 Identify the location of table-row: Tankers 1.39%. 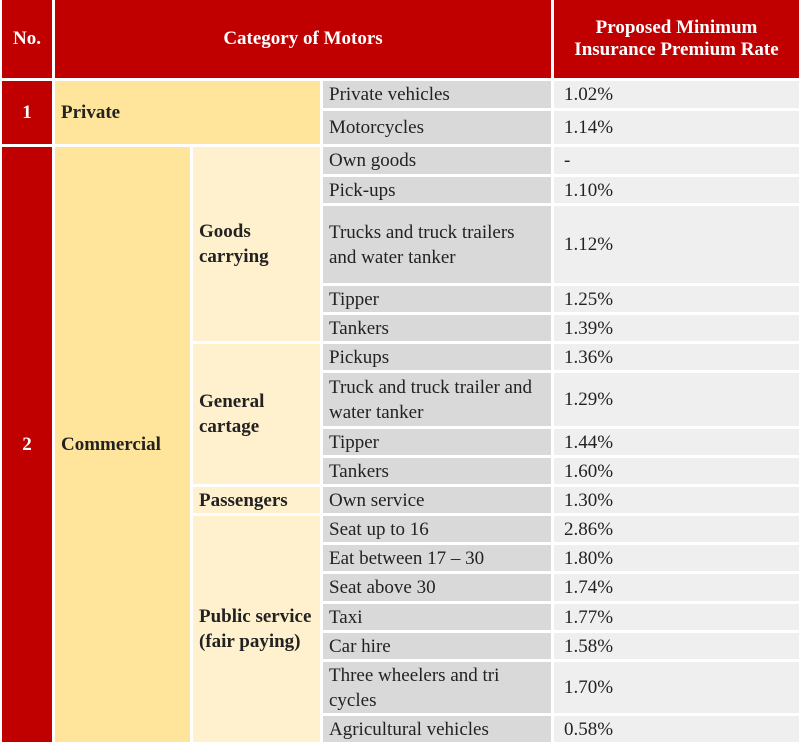
(400, 328).